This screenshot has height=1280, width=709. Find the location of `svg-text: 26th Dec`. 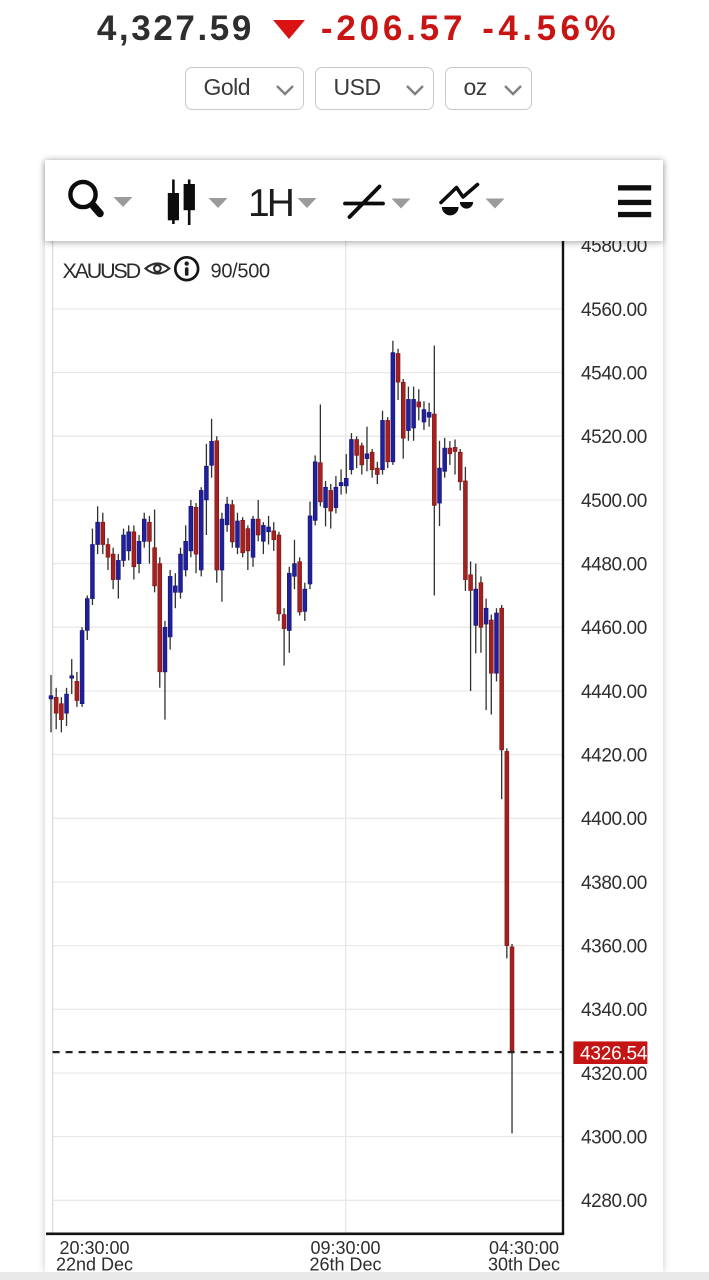

svg-text: 26th Dec is located at coordinates (345, 1264).